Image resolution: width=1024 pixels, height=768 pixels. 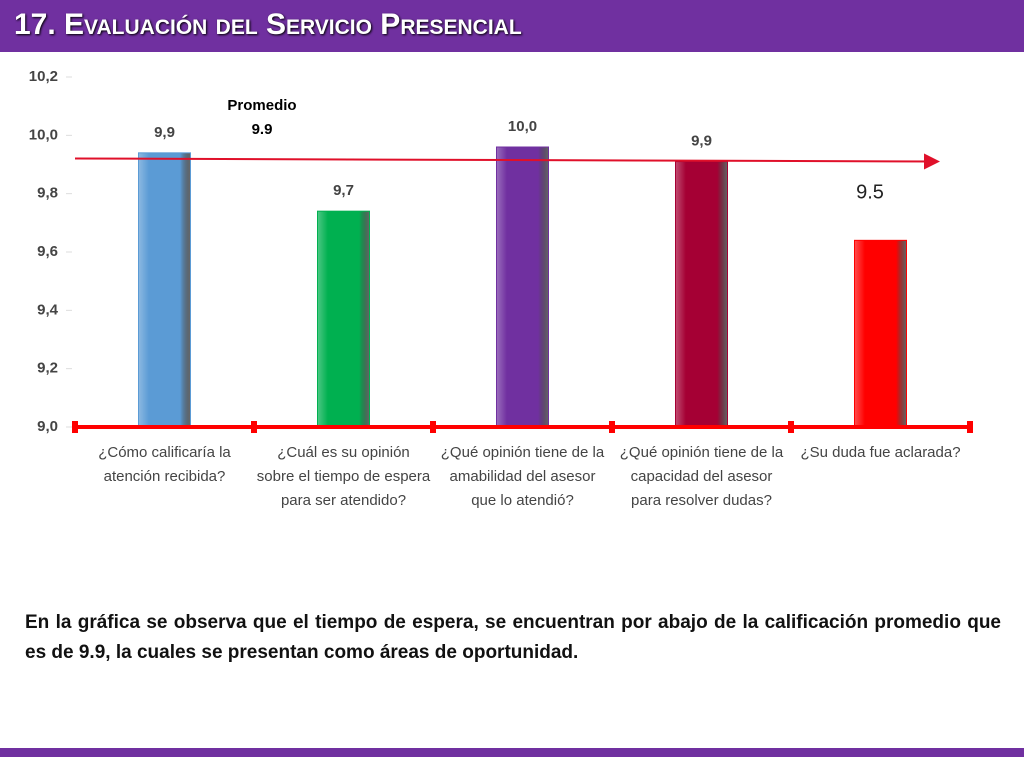 I want to click on data-label: 10,0, so click(x=522, y=126).